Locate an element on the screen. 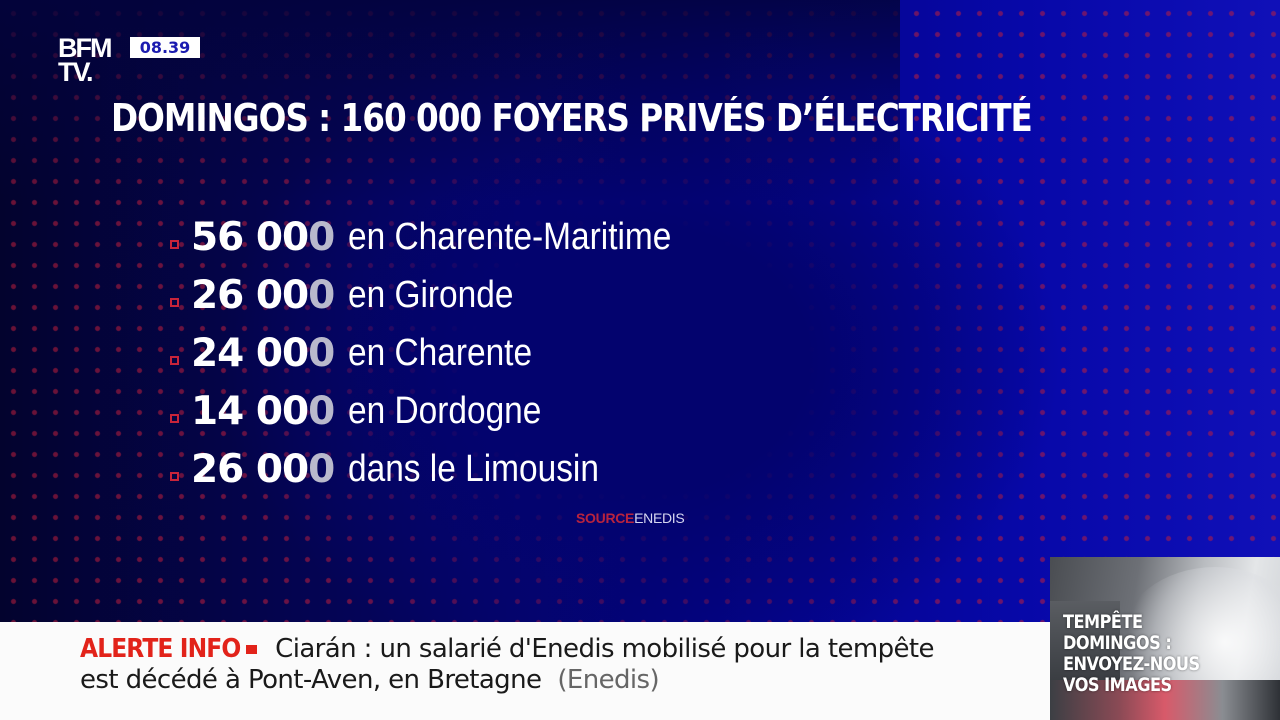  list-item: 56 000 en Charente-Maritime is located at coordinates (443, 237).